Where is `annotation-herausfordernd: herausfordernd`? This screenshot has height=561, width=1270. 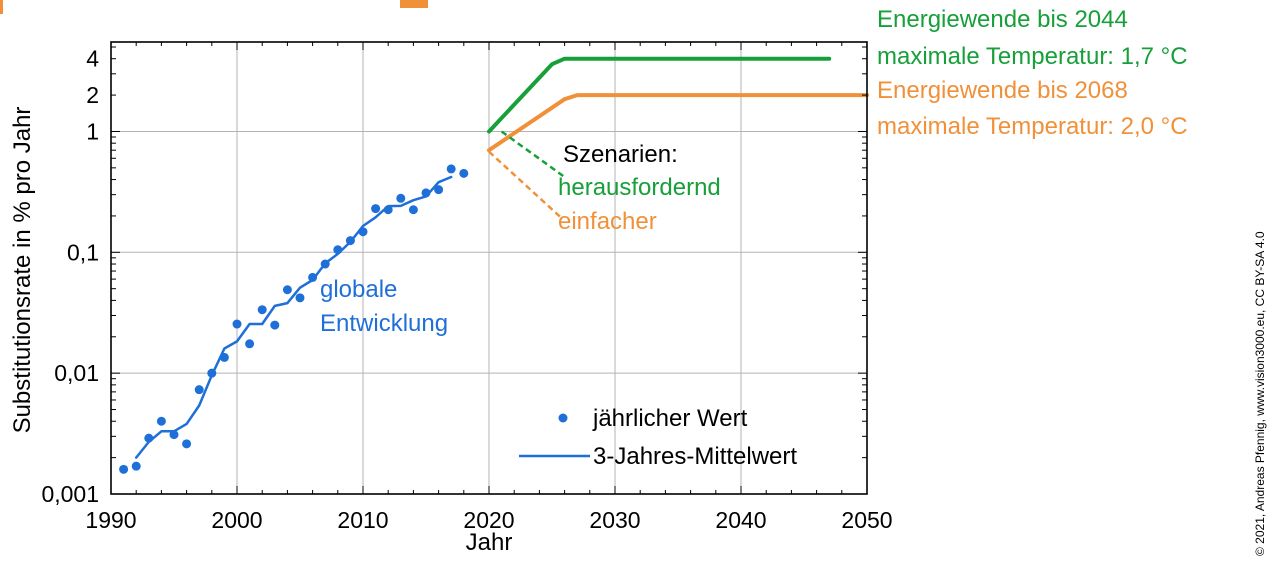
annotation-herausfordernd: herausfordernd is located at coordinates (639, 187).